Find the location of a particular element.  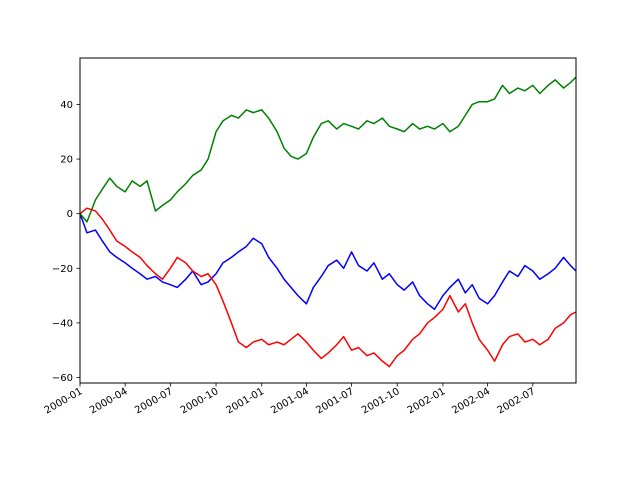

x-tick-label: 2002-07 is located at coordinates (517, 401).